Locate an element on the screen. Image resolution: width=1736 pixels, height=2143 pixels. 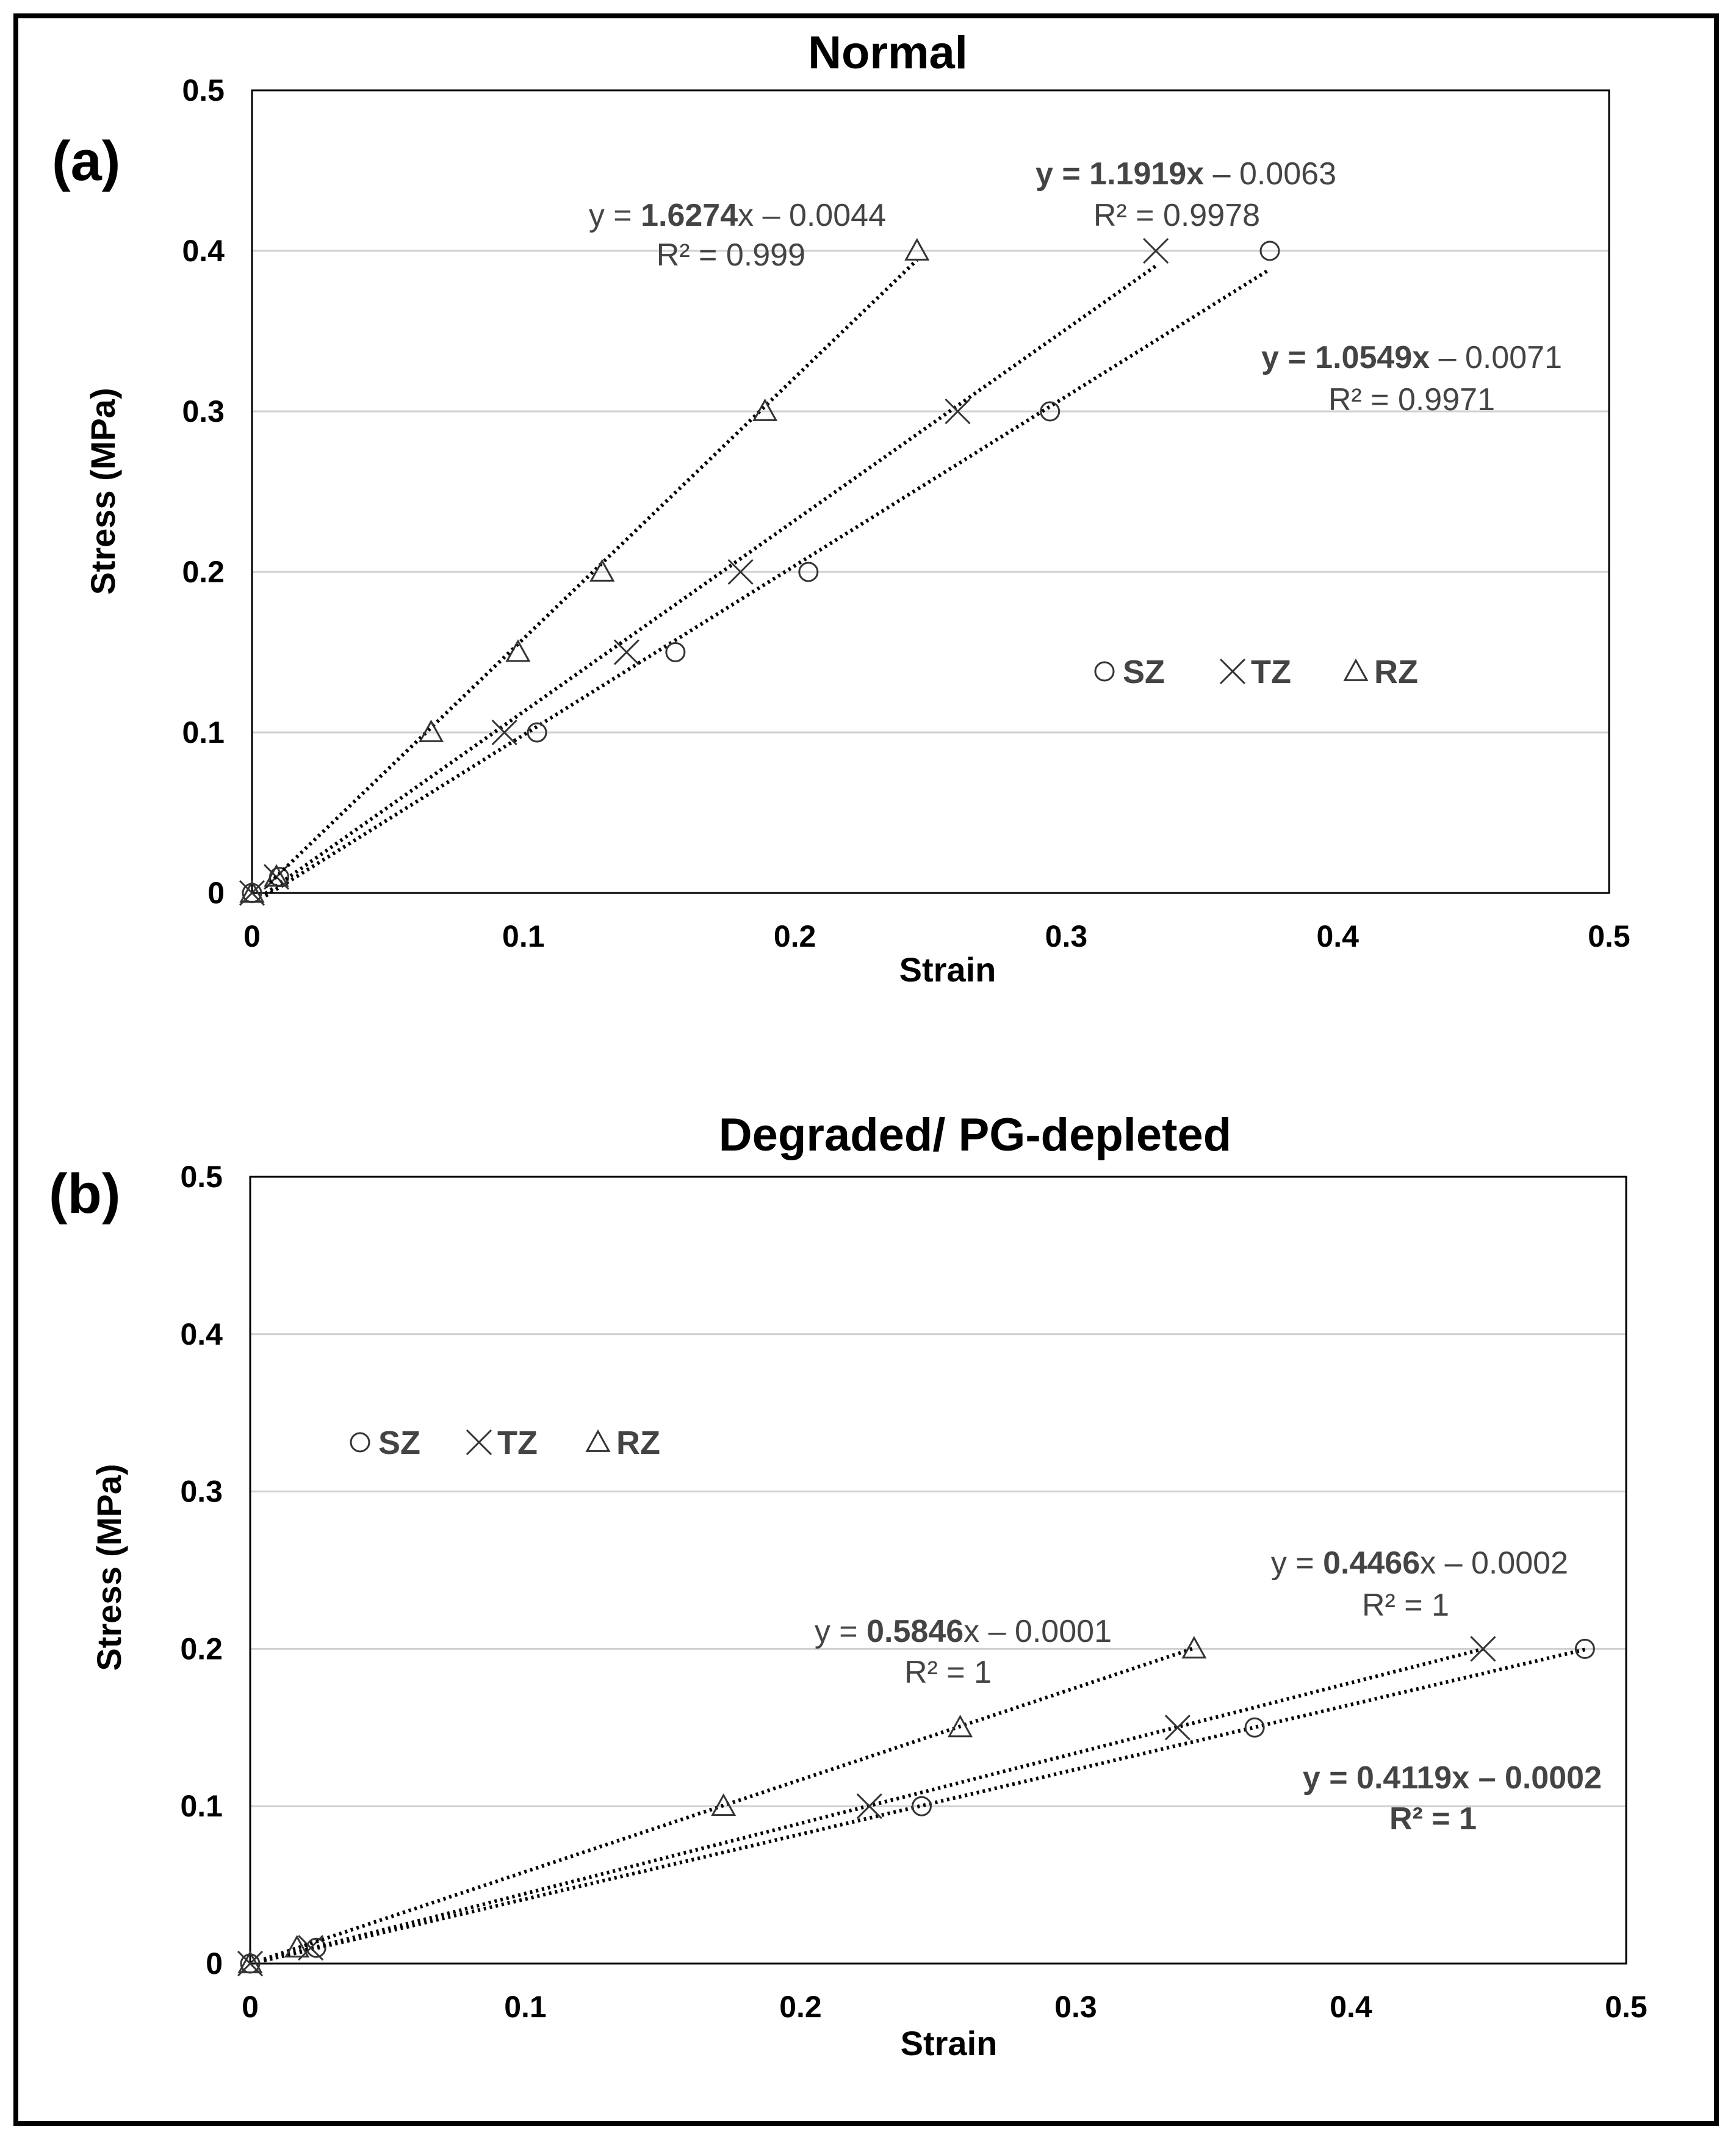
trendline-tz is located at coordinates (873, 1804).